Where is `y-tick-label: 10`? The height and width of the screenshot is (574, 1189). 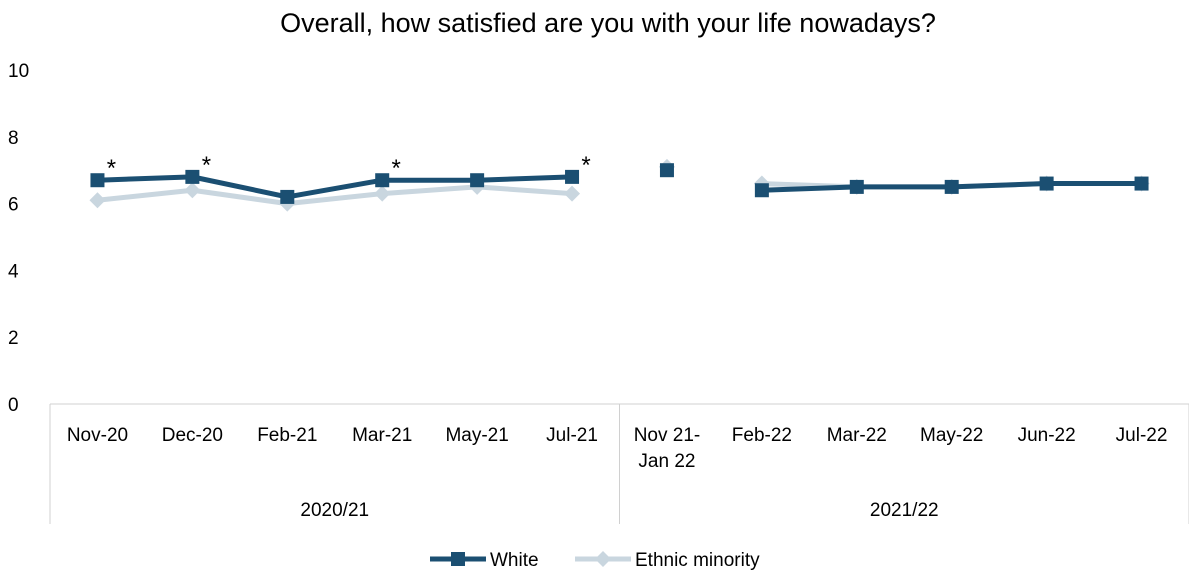 y-tick-label: 10 is located at coordinates (18, 71).